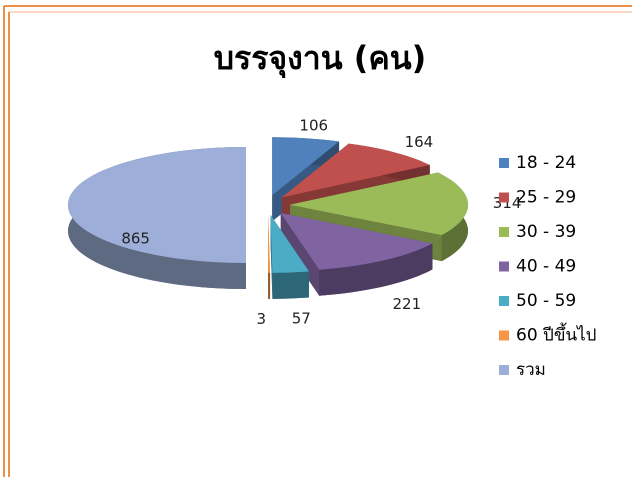 The image size is (632, 477). Describe the element at coordinates (313, 125) in the screenshot. I see `data-label: 106` at that location.